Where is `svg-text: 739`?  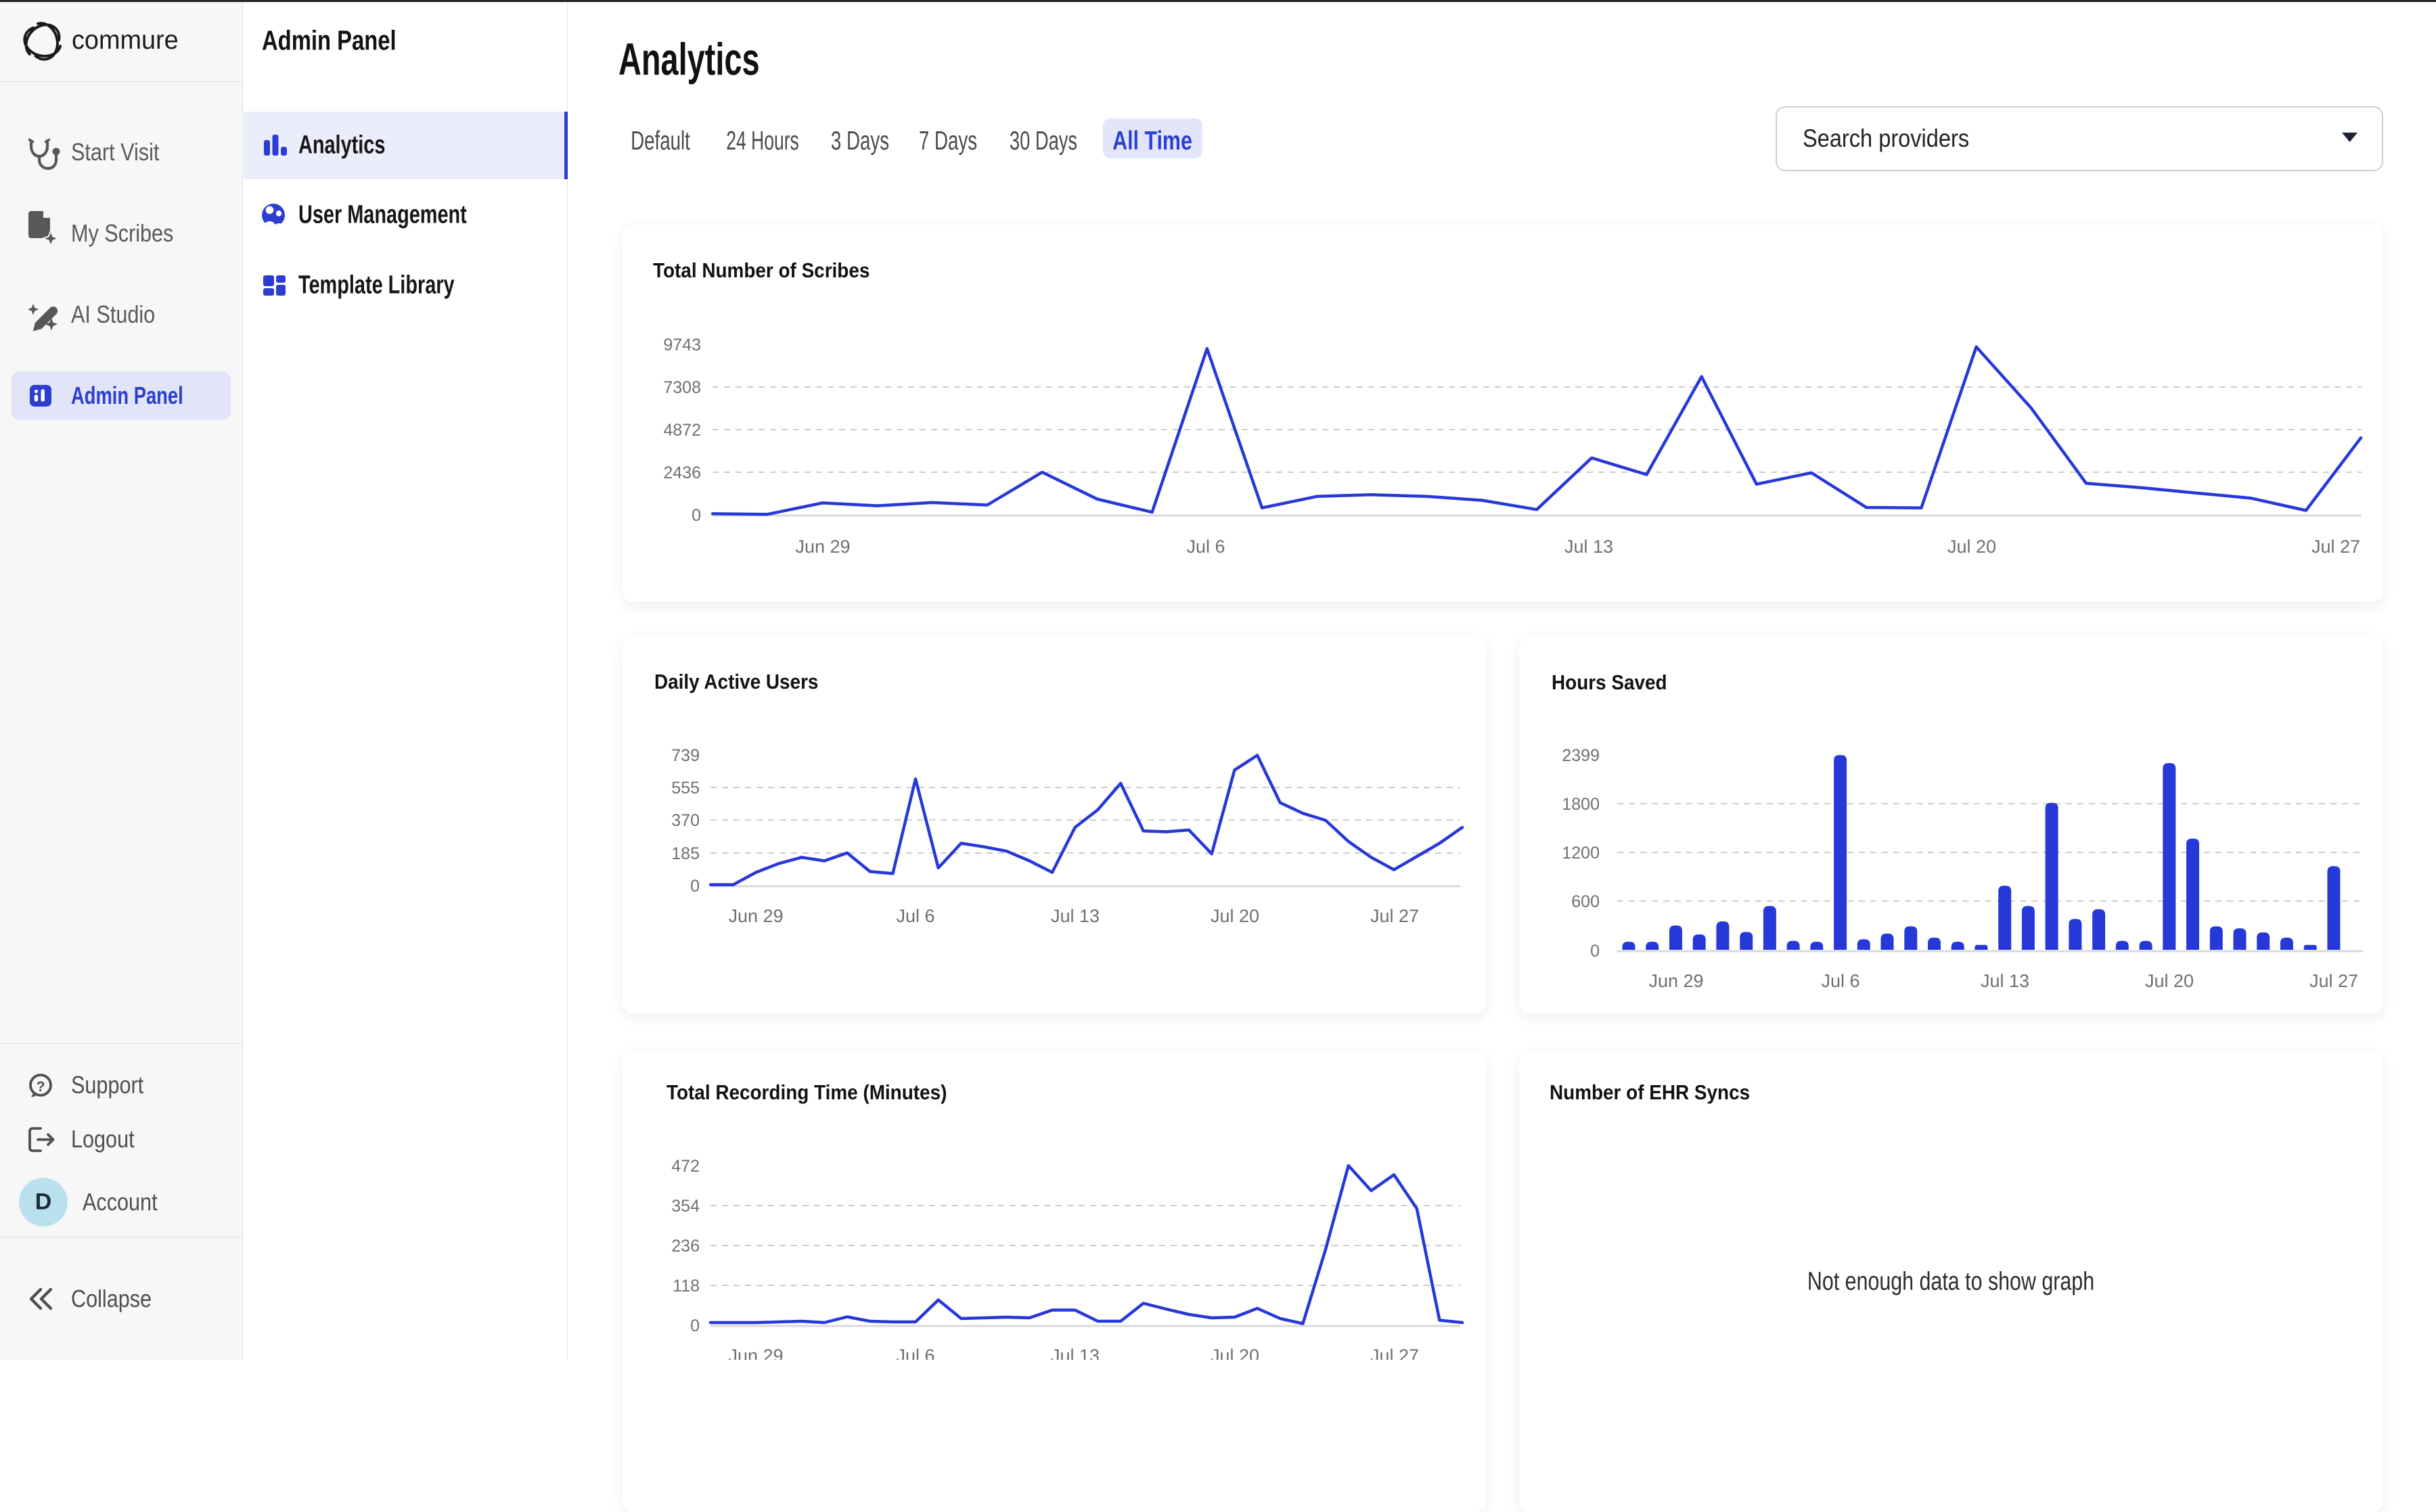
svg-text: 739 is located at coordinates (685, 756).